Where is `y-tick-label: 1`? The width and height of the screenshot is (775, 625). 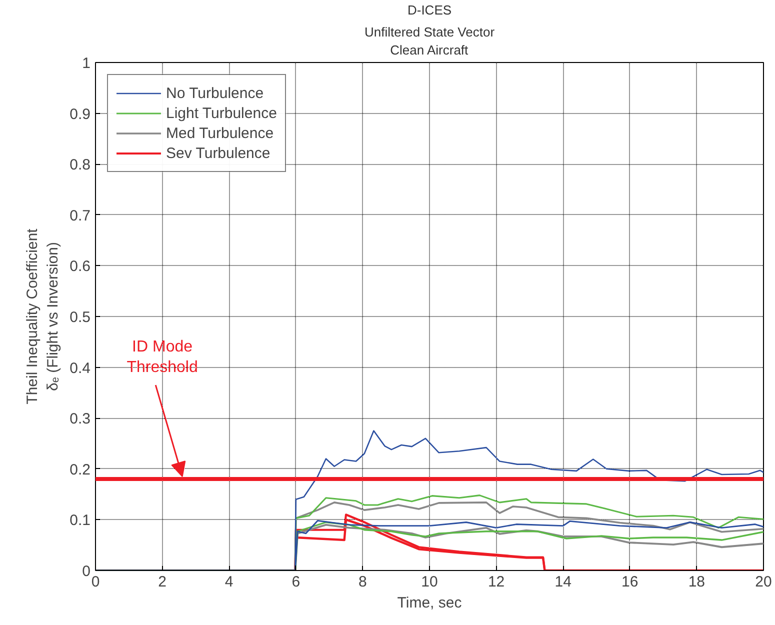 y-tick-label: 1 is located at coordinates (86, 63).